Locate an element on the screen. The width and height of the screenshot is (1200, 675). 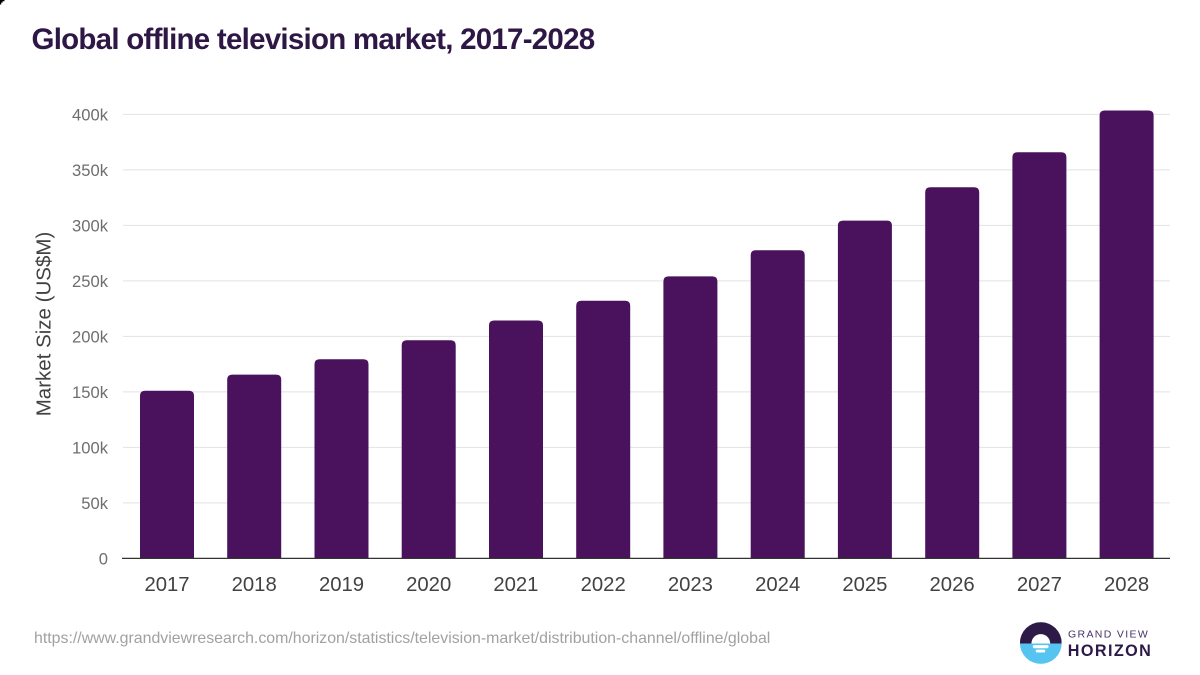
svg-text: 50k is located at coordinates (94, 503).